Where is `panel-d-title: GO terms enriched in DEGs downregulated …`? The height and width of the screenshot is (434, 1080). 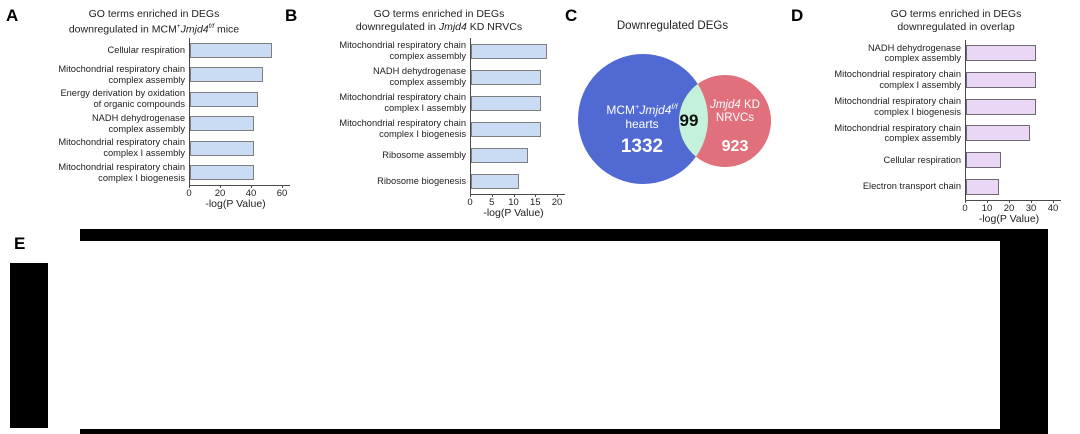 panel-d-title: GO terms enriched in DEGs downregulated … is located at coordinates (956, 20).